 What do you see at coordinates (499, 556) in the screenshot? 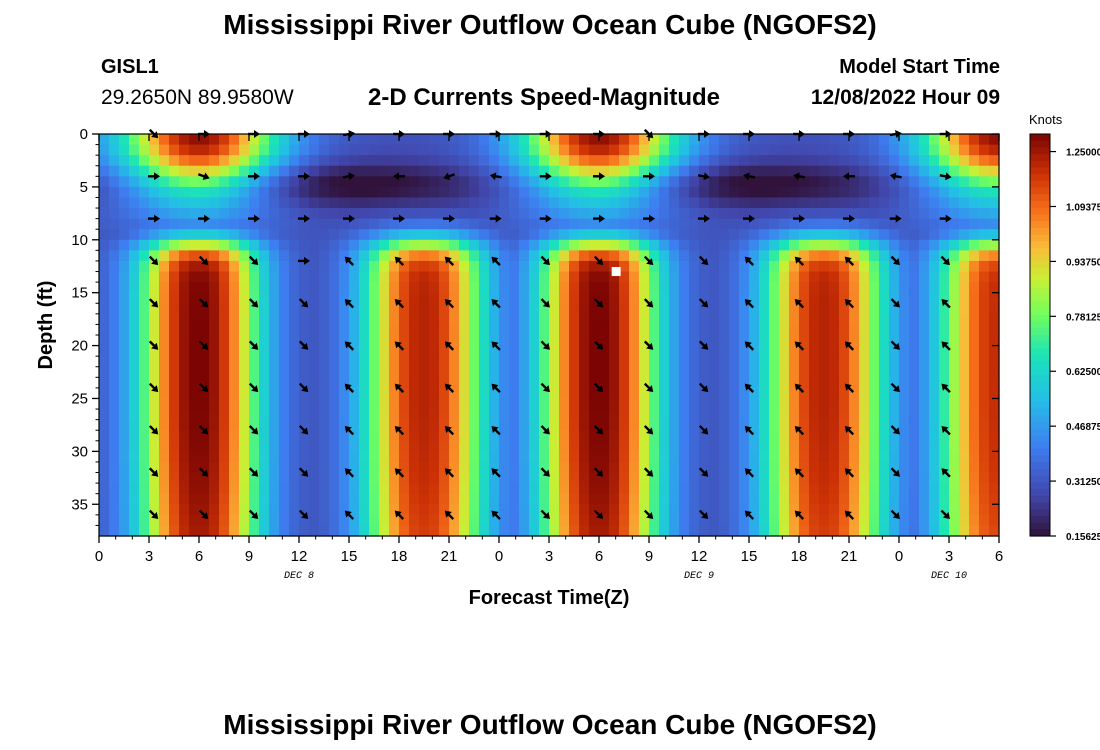
I see `x-tick-label: 0` at bounding box center [499, 556].